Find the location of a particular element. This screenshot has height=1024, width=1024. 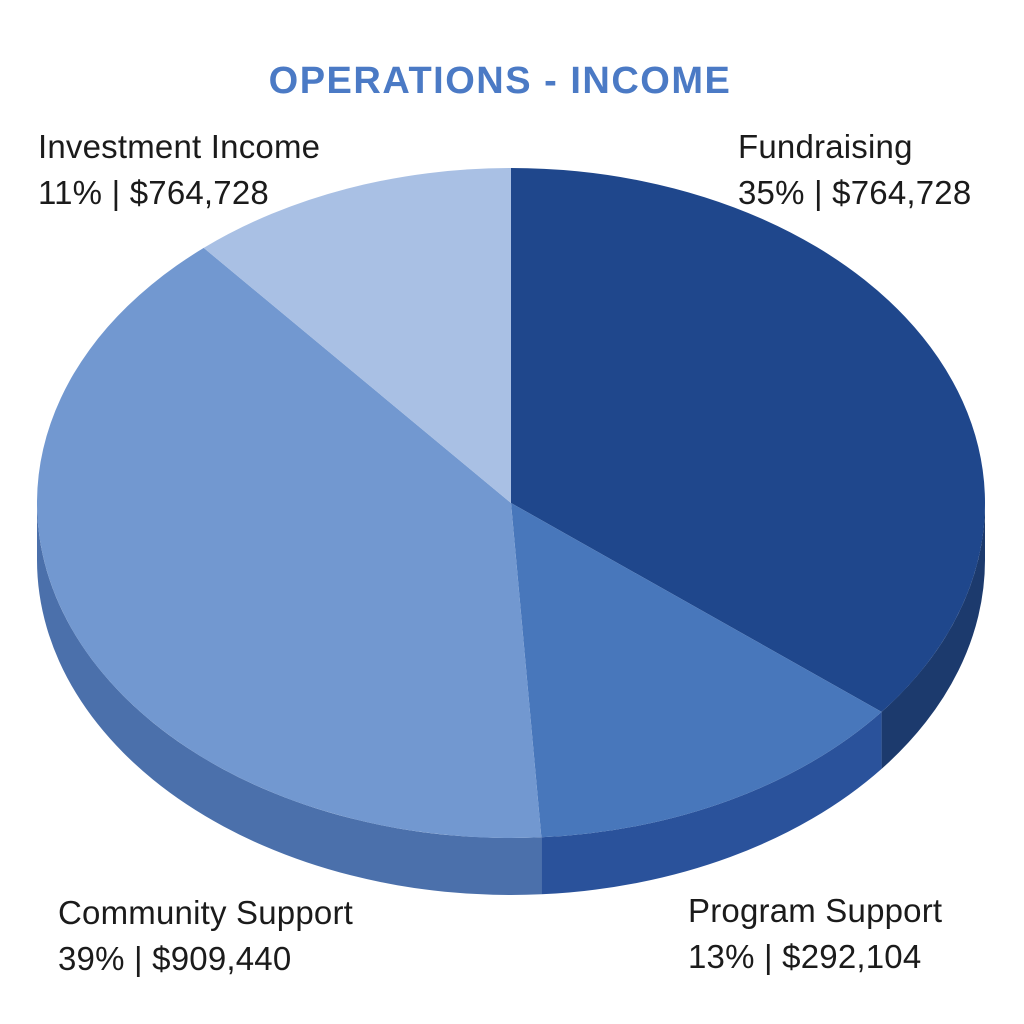

pie-slice-side-fundraising is located at coordinates (933, 636).